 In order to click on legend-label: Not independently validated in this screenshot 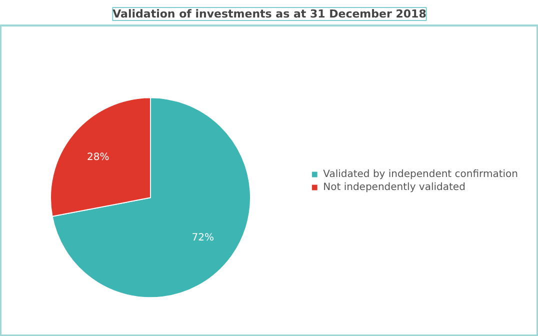, I will do `click(394, 187)`.